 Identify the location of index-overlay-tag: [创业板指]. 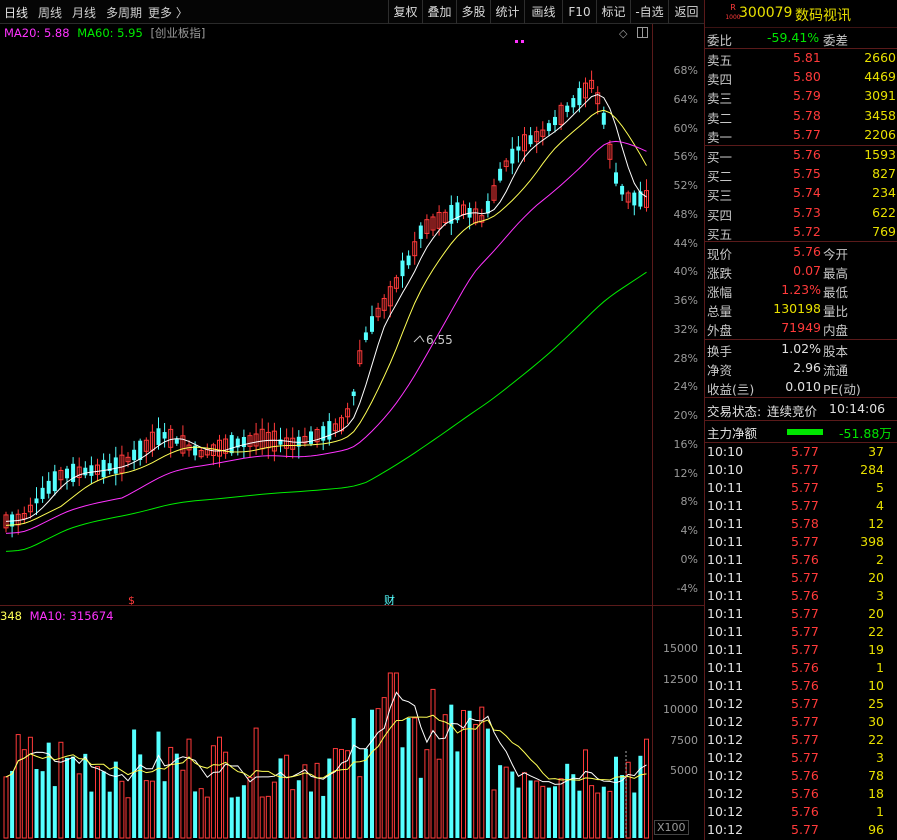
(178, 33).